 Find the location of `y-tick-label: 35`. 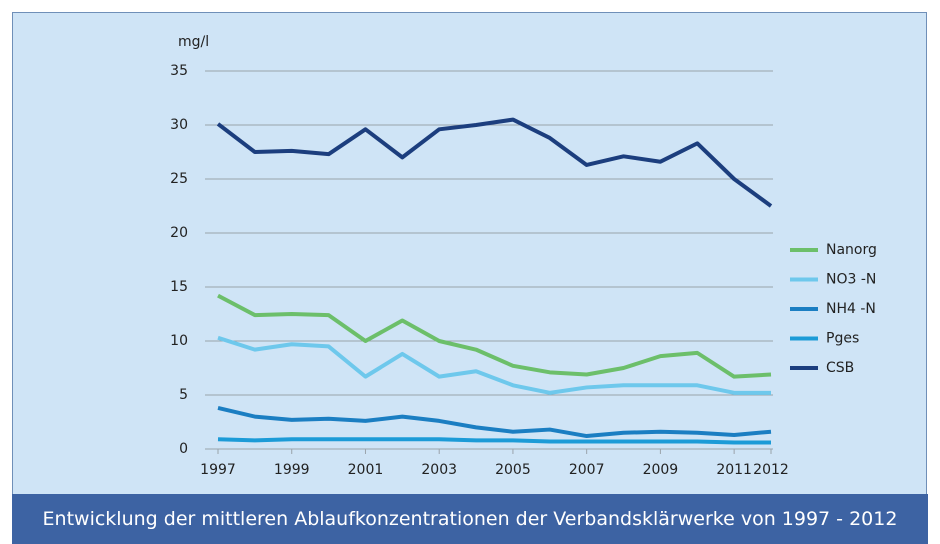

y-tick-label: 35 is located at coordinates (179, 71).